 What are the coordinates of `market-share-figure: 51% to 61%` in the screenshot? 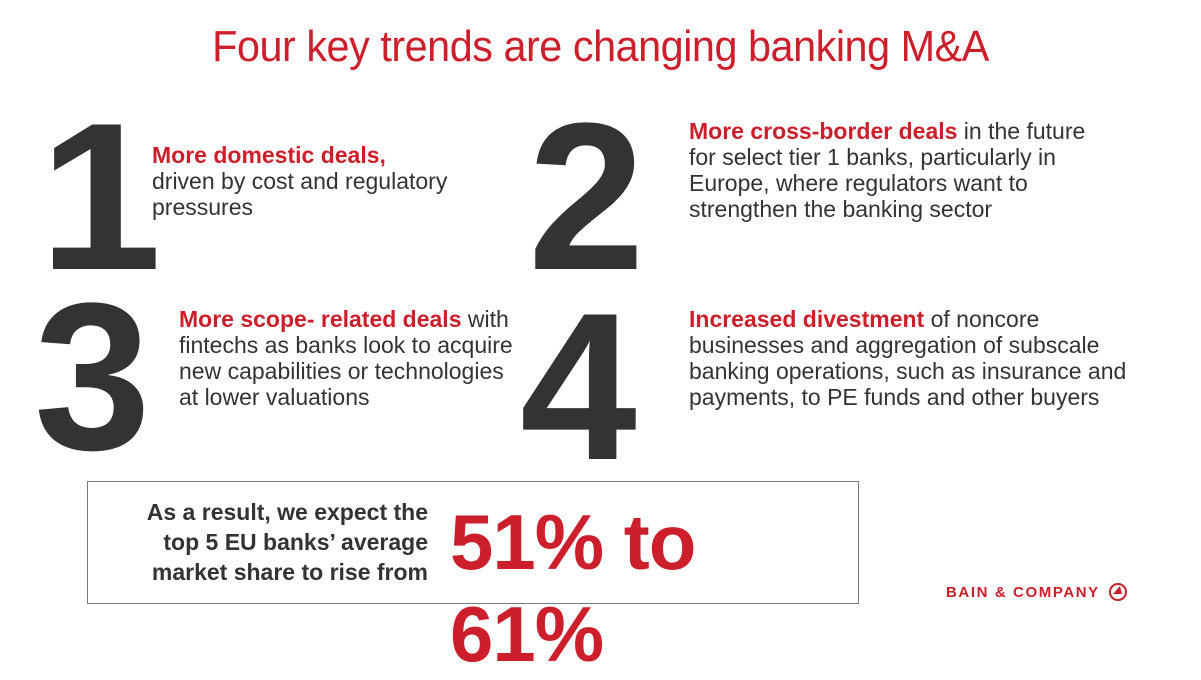 It's located at (573, 588).